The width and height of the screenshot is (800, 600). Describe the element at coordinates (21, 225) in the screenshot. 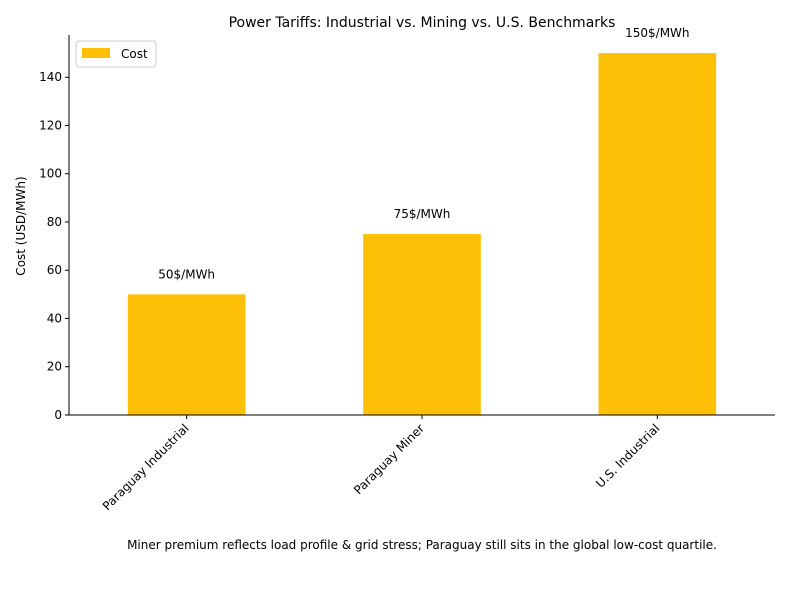

I see `y-axis-label: Cost (USD/MWh)` at that location.